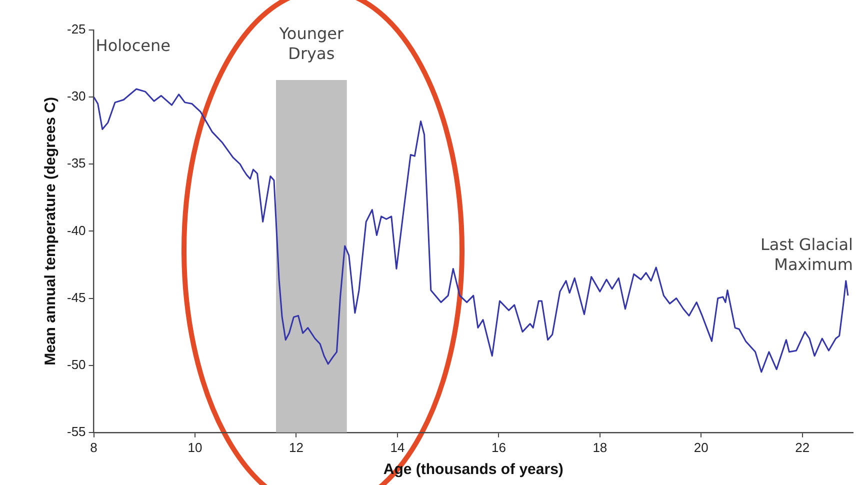 Image resolution: width=863 pixels, height=485 pixels. Describe the element at coordinates (397, 447) in the screenshot. I see `x-tick-label: 14` at that location.